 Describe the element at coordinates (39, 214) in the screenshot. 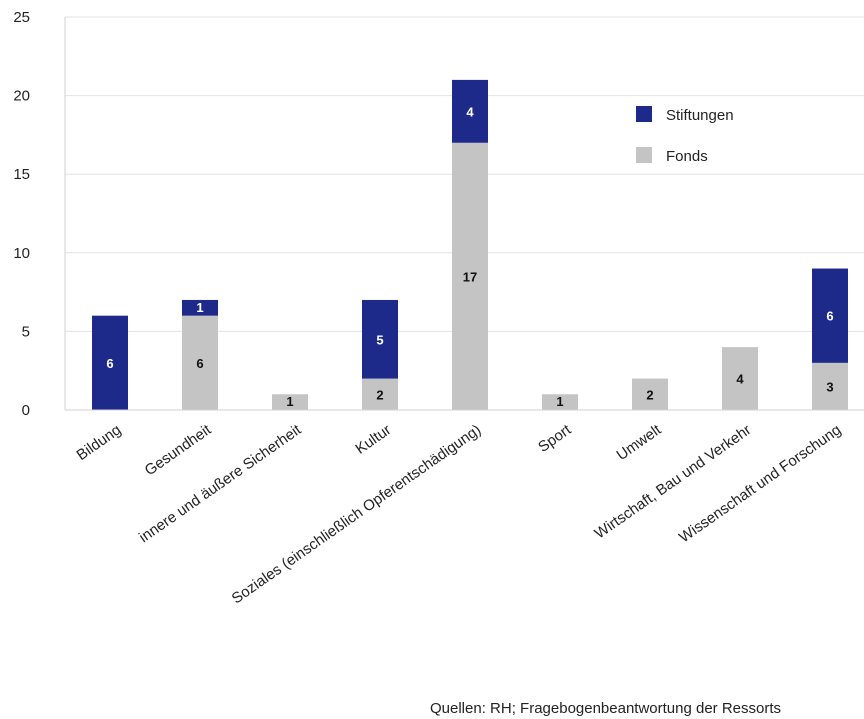

I see `y-axis: 0 5 10 15 20 25` at that location.